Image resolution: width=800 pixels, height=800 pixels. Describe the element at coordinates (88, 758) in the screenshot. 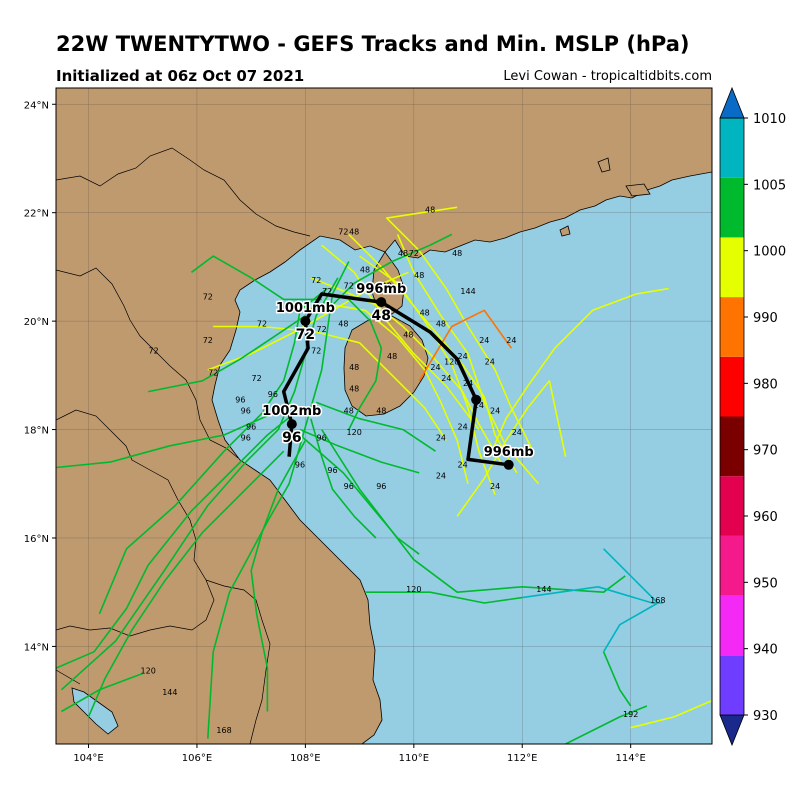

I see `x-tick-label: 104°E` at that location.